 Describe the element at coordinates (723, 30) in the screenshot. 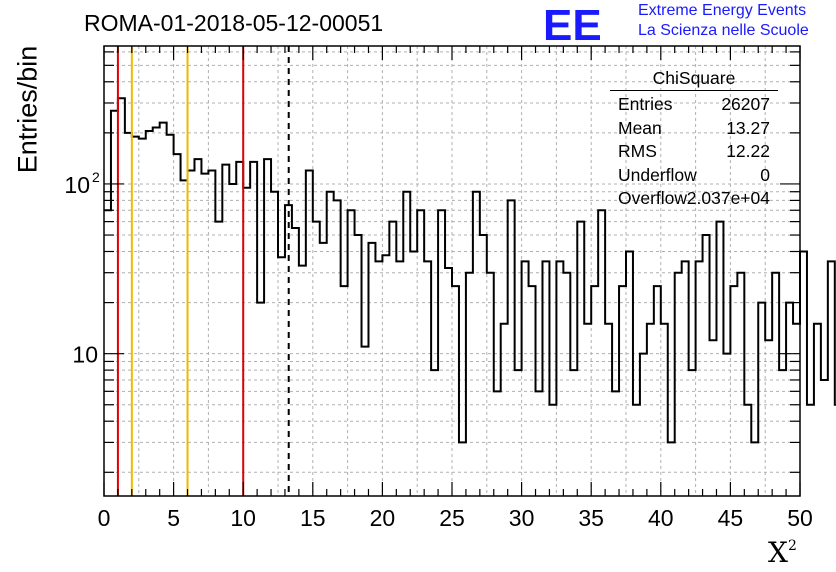

I see `logo-line-2: La Scienza nelle Scuole` at that location.